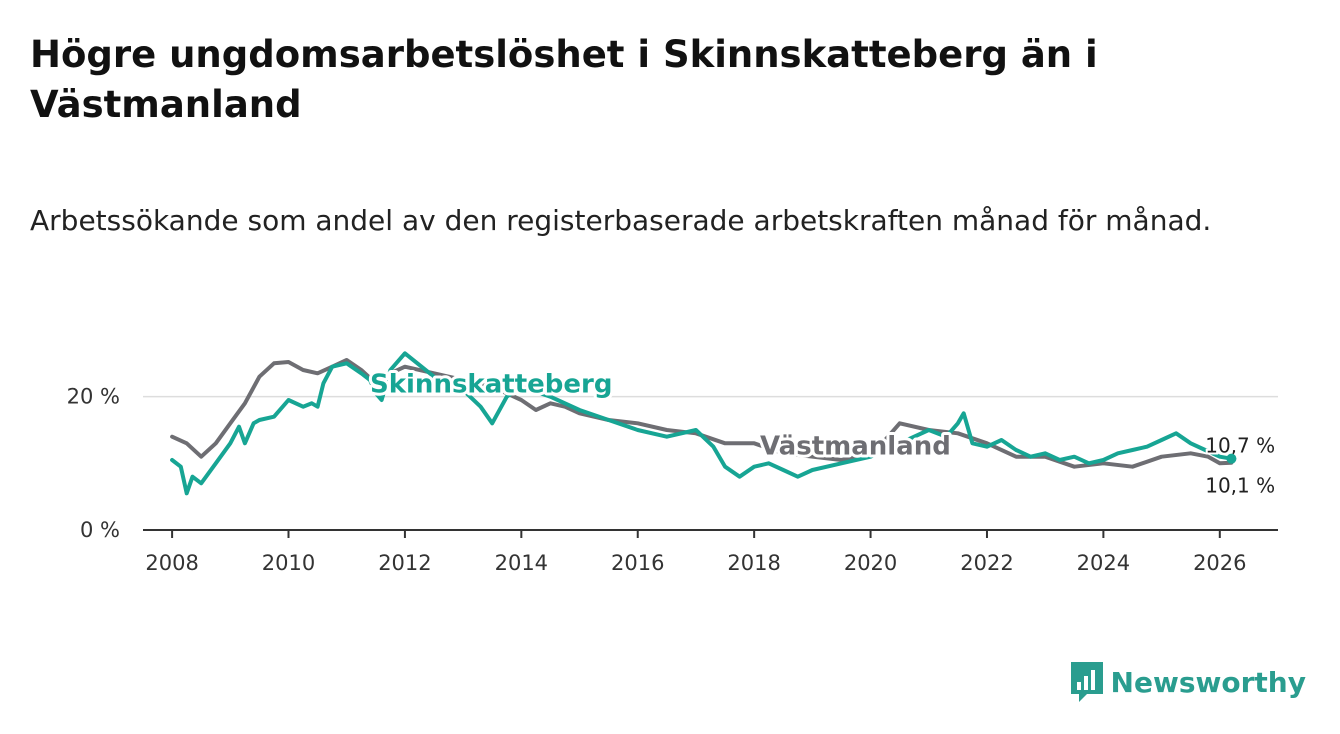 Image resolution: width=1340 pixels, height=734 pixels. Describe the element at coordinates (288, 563) in the screenshot. I see `x-tick-label: 2010` at that location.